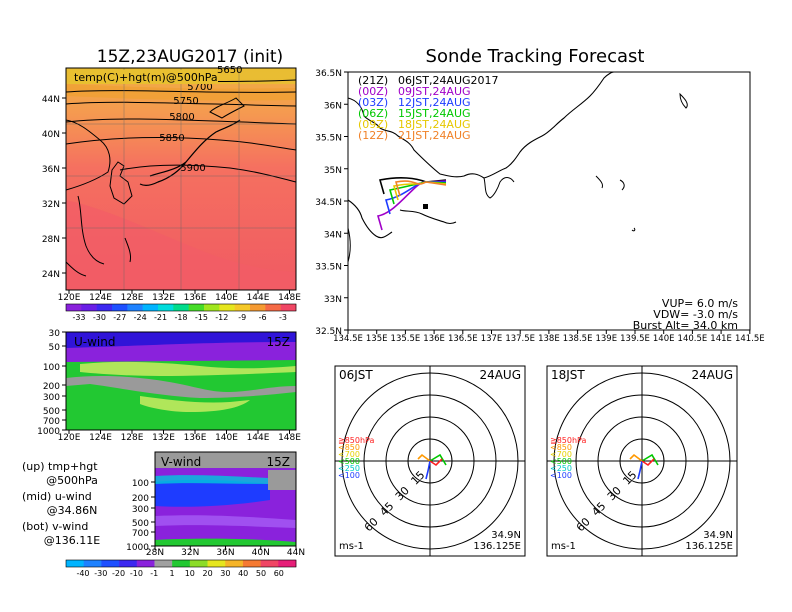 The height and width of the screenshot is (612, 792). Describe the element at coordinates (51, 100) in the screenshot. I see `y-tick-label: 44N` at that location.